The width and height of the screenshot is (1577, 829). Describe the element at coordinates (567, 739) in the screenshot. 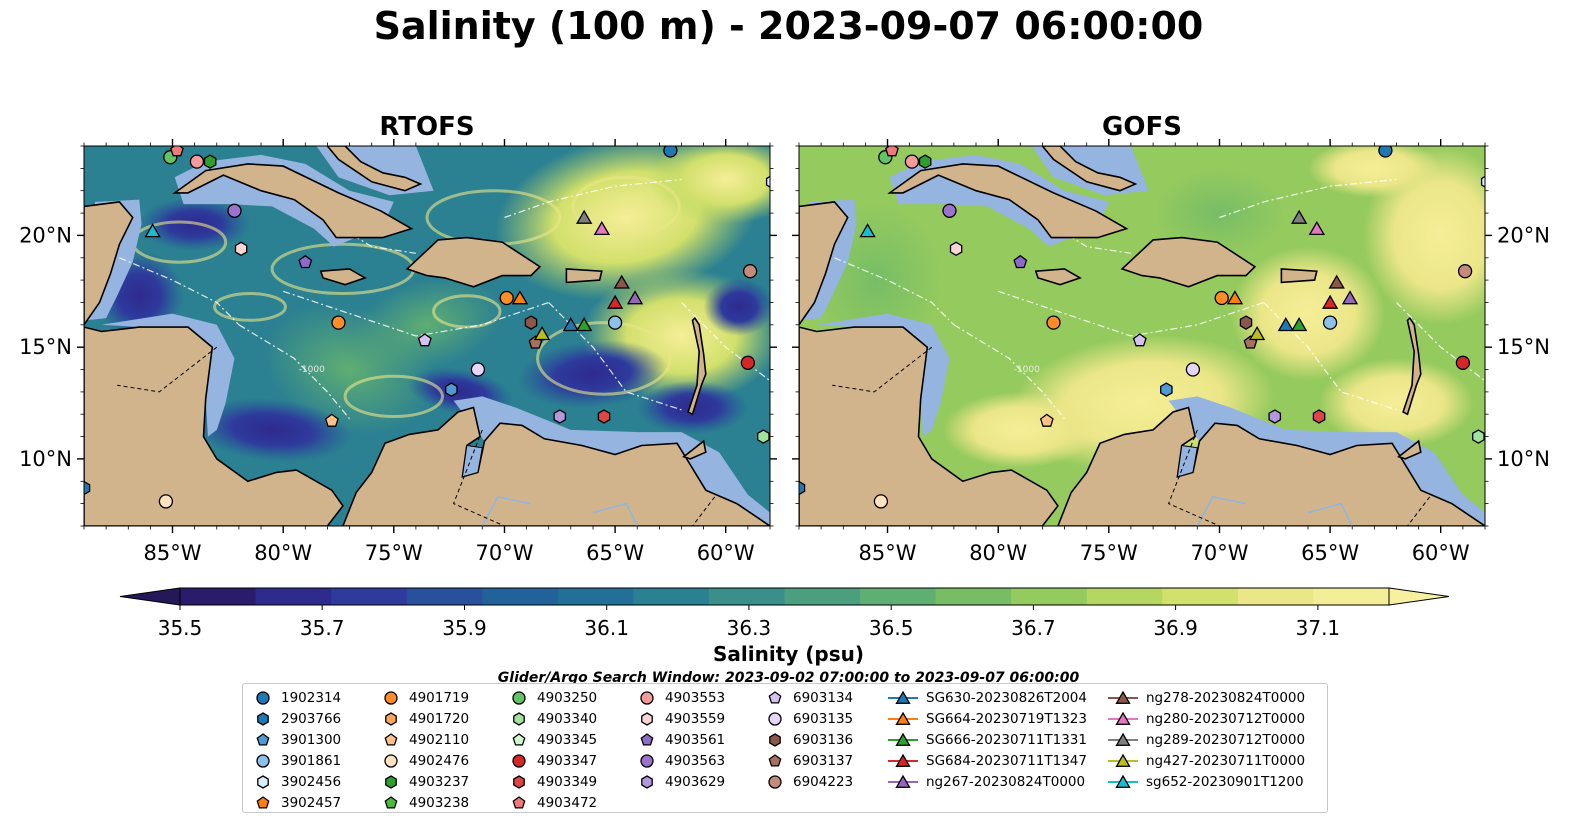

I see `legend-label: 4903345` at that location.